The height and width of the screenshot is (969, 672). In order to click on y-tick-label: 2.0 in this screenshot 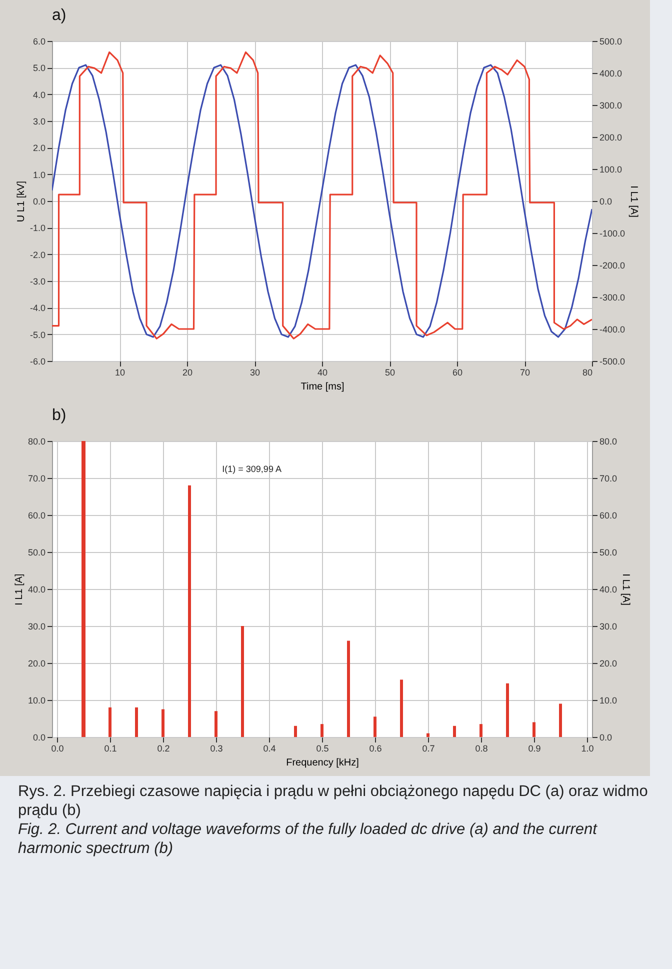, I will do `click(39, 148)`.